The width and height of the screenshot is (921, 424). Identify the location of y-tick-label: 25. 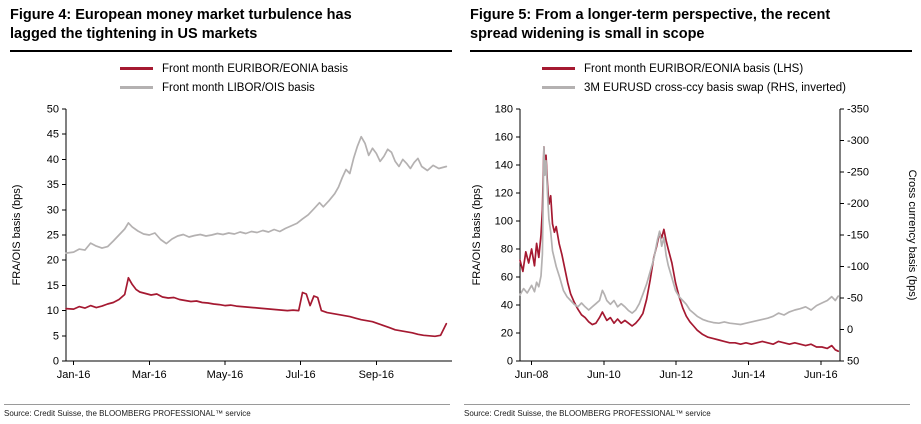
(53, 236).